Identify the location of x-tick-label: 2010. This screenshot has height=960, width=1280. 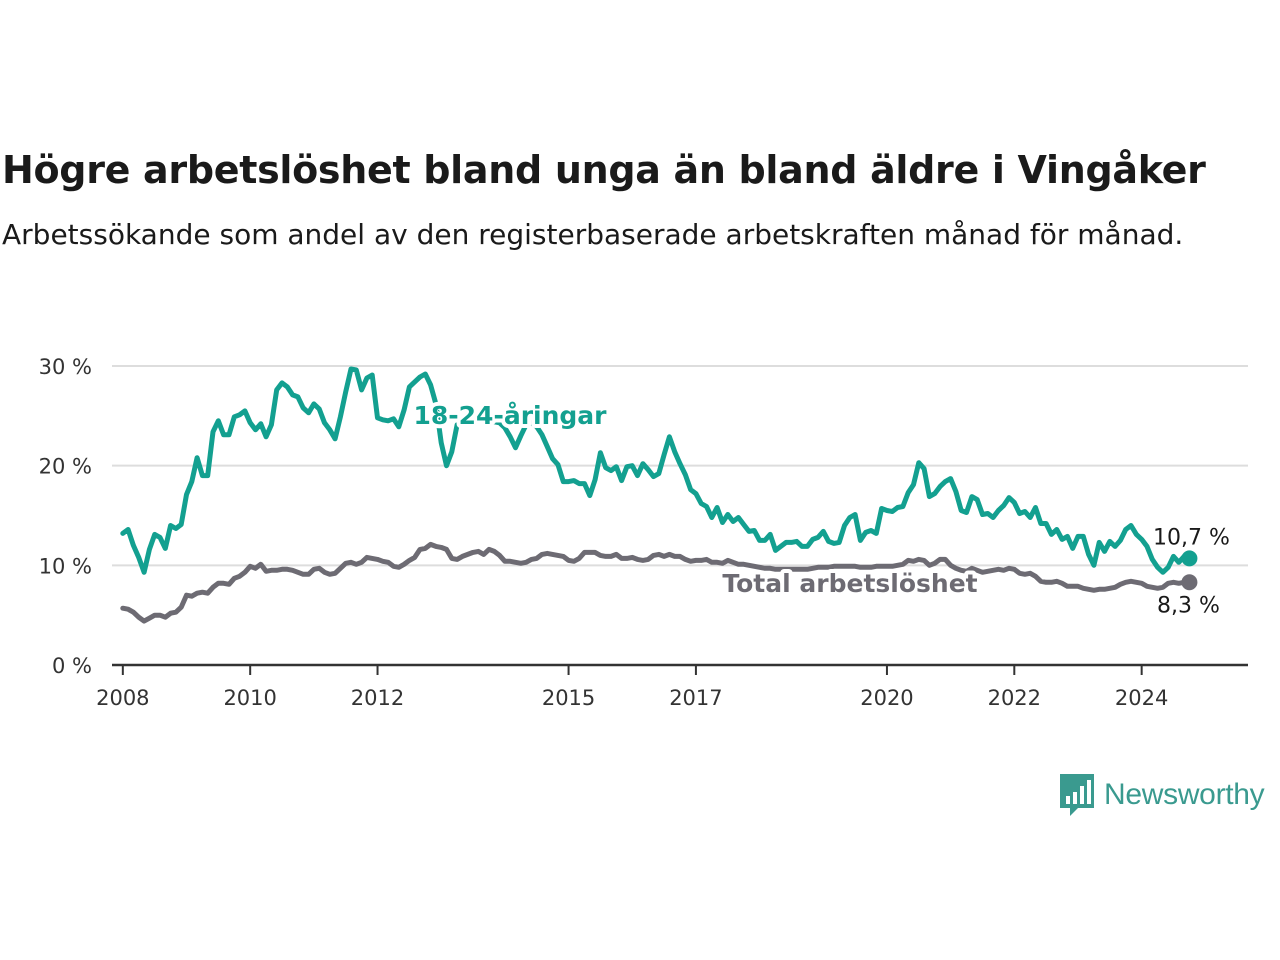
(249, 698).